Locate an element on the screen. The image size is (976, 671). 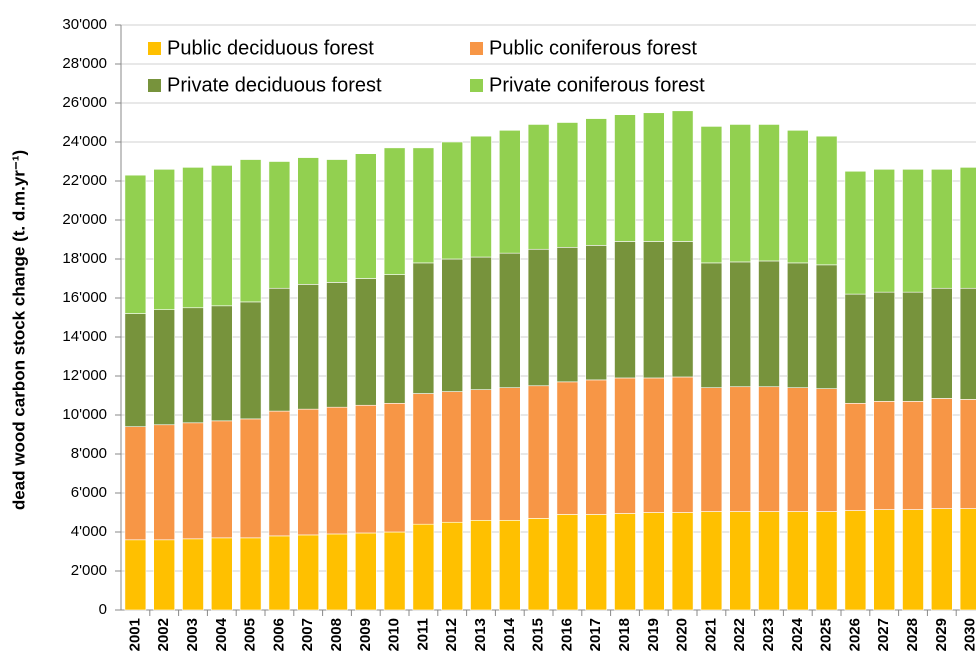
y-tick-label: 26'000 is located at coordinates (84, 102).